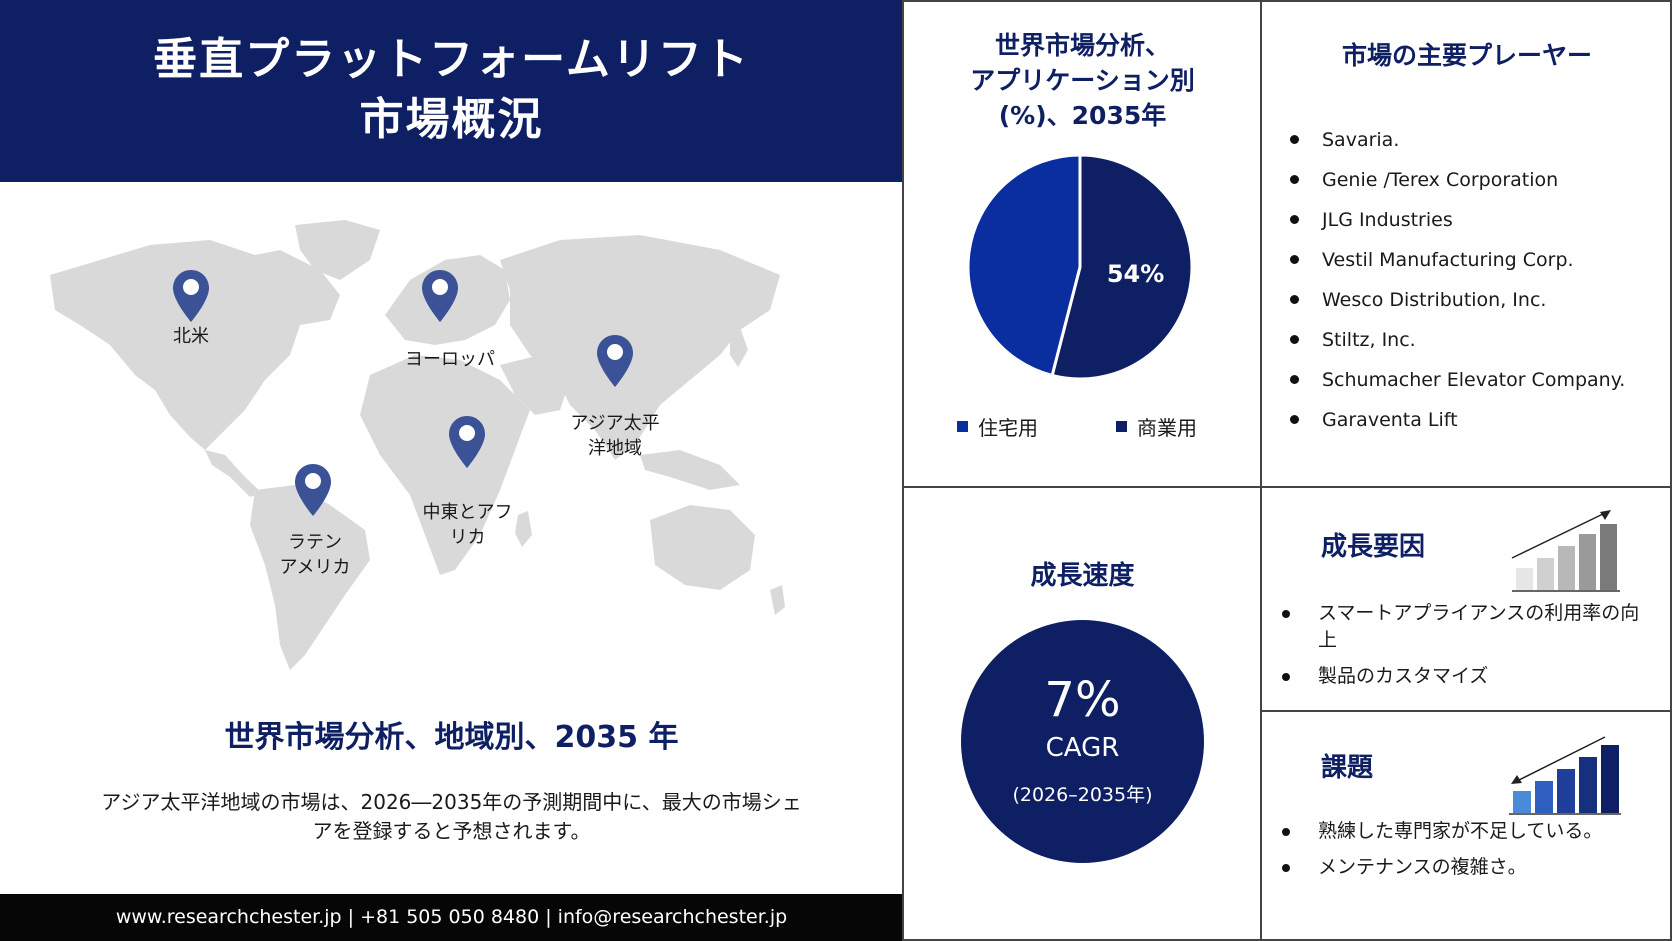 The image size is (1672, 941). Describe the element at coordinates (1167, 428) in the screenshot. I see `legend-label-commercial: 商業用` at that location.